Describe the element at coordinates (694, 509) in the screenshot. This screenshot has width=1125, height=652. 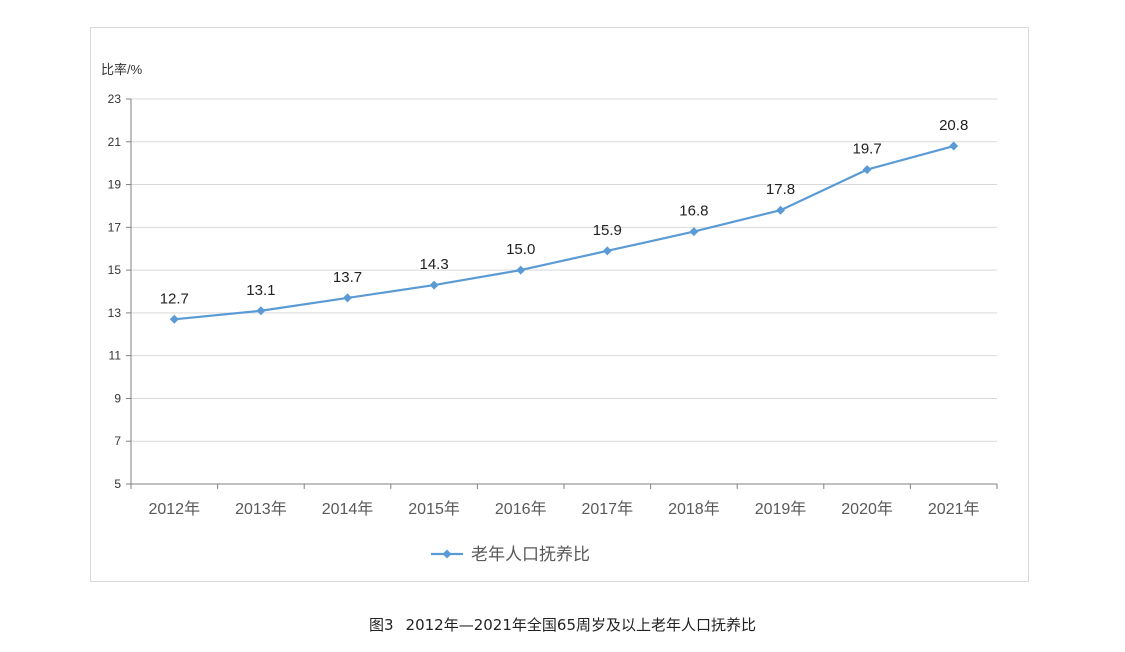
I see `x-tick-label: 2018年` at that location.